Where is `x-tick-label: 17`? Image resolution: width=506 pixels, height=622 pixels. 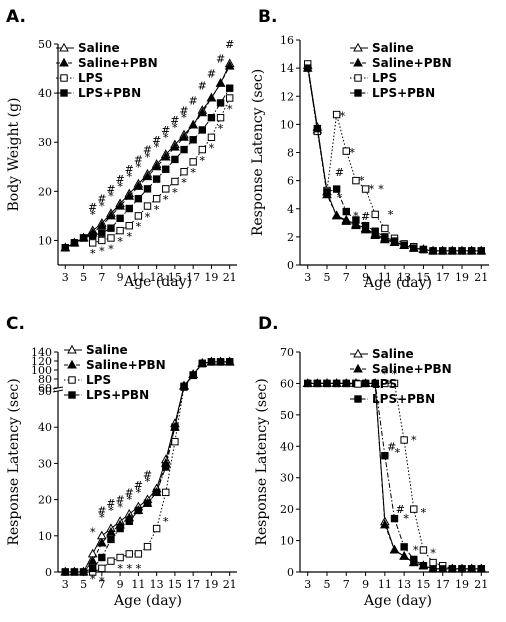
x-tick-label: 17 is located at coordinates (193, 584).